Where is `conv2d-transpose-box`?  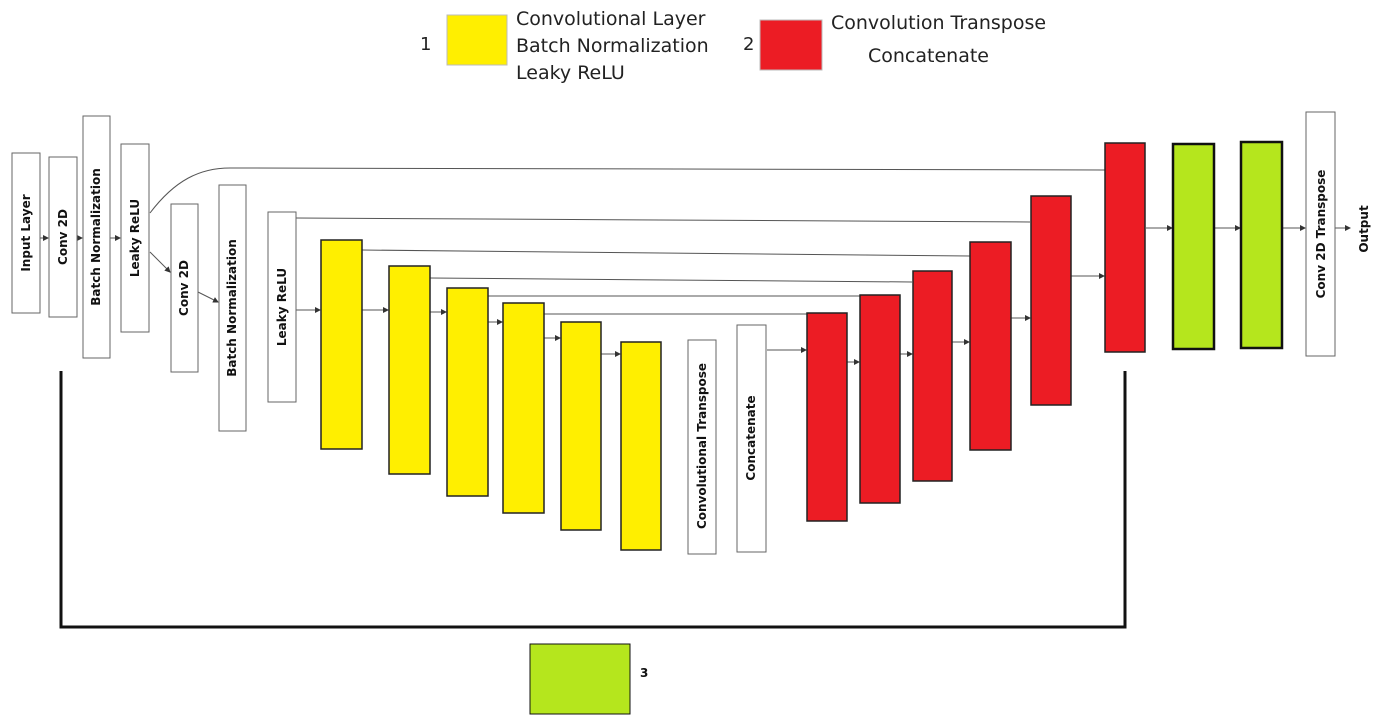
conv2d-transpose-box is located at coordinates (1320, 234).